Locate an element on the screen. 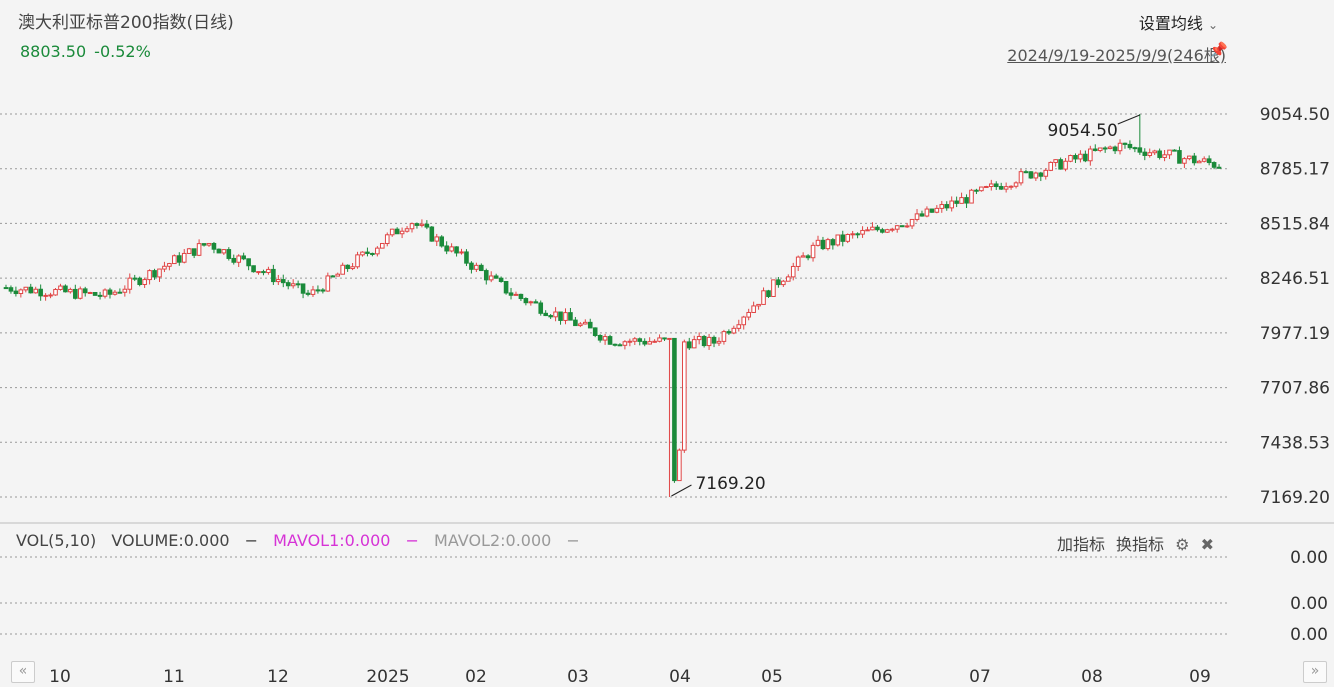  switch-indicator-button: 换指标 is located at coordinates (1140, 544).